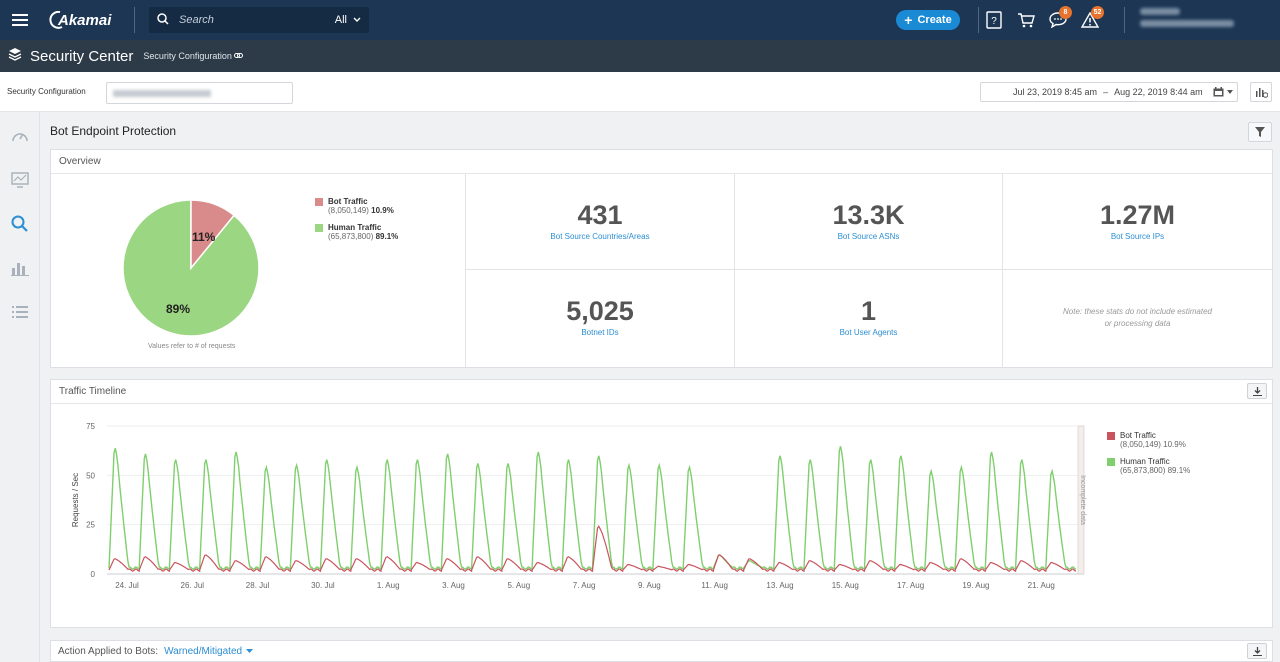  What do you see at coordinates (20, 136) in the screenshot?
I see `dashboard-gauge-icon` at bounding box center [20, 136].